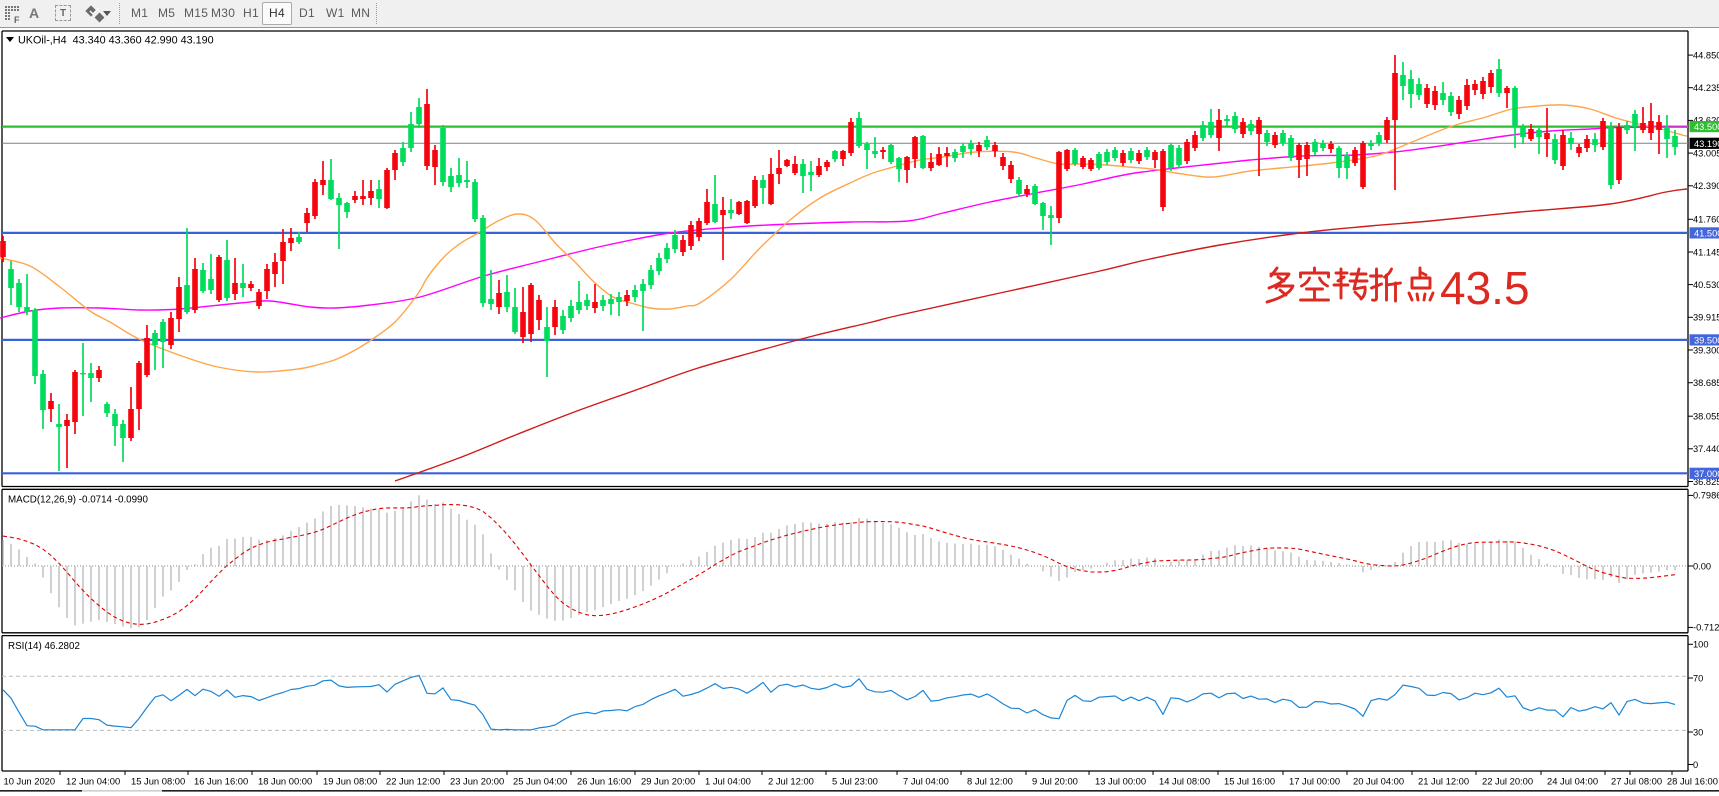 The image size is (1719, 796). What do you see at coordinates (1706, 233) in the screenshot?
I see `svg-text: 41.500` at bounding box center [1706, 233].